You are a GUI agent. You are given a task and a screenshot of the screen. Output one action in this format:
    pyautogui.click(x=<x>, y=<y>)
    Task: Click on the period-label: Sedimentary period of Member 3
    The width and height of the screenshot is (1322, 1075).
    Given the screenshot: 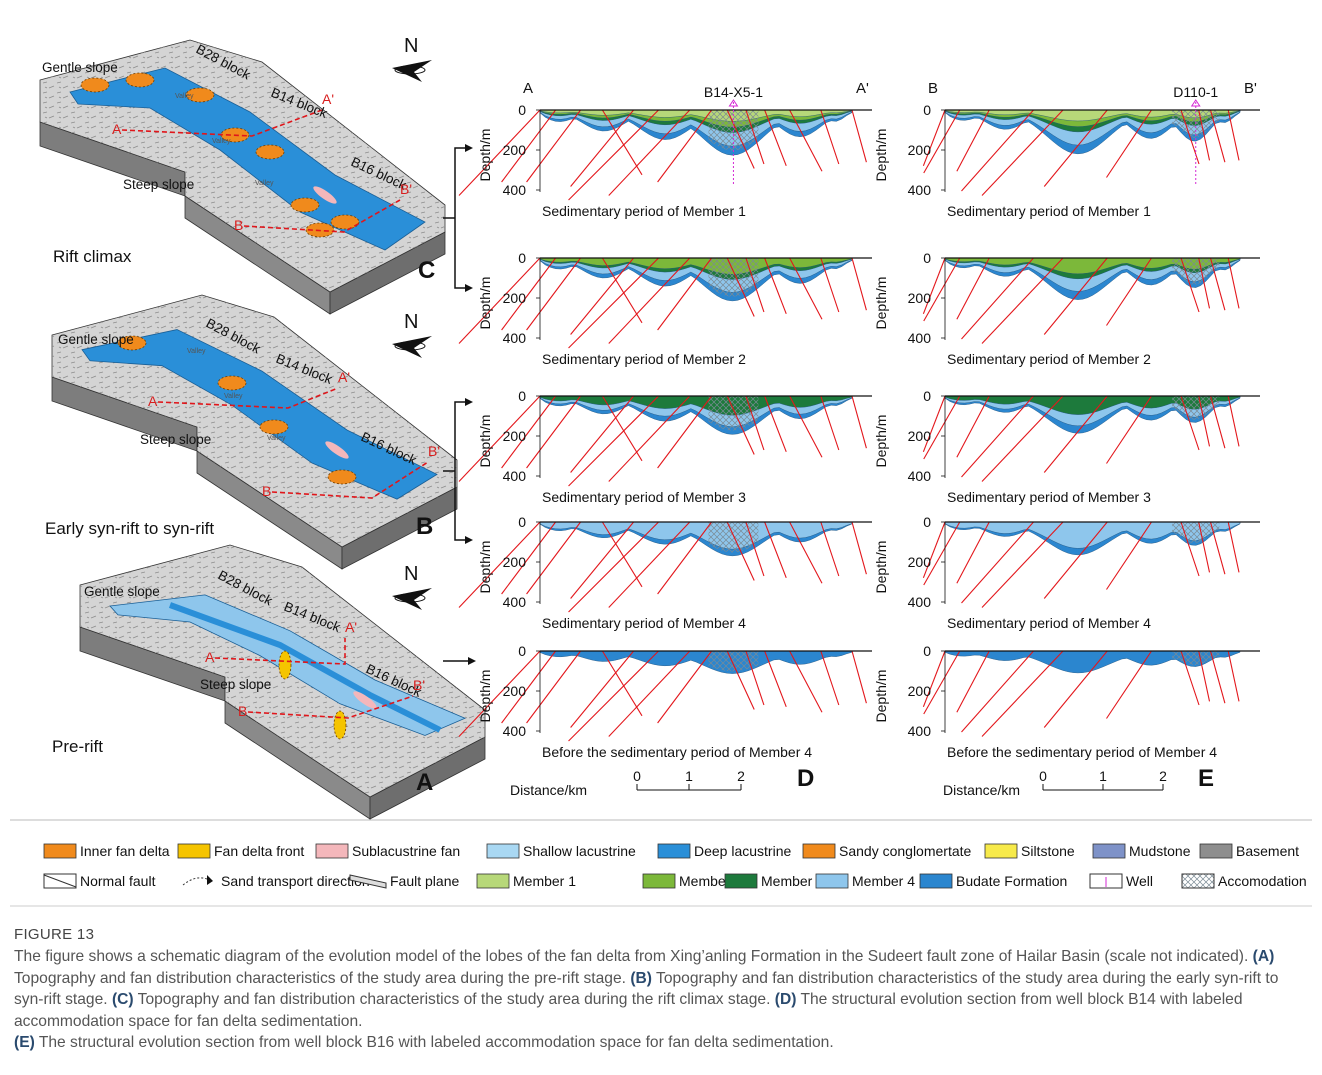 What is the action you would take?
    pyautogui.click(x=1049, y=497)
    